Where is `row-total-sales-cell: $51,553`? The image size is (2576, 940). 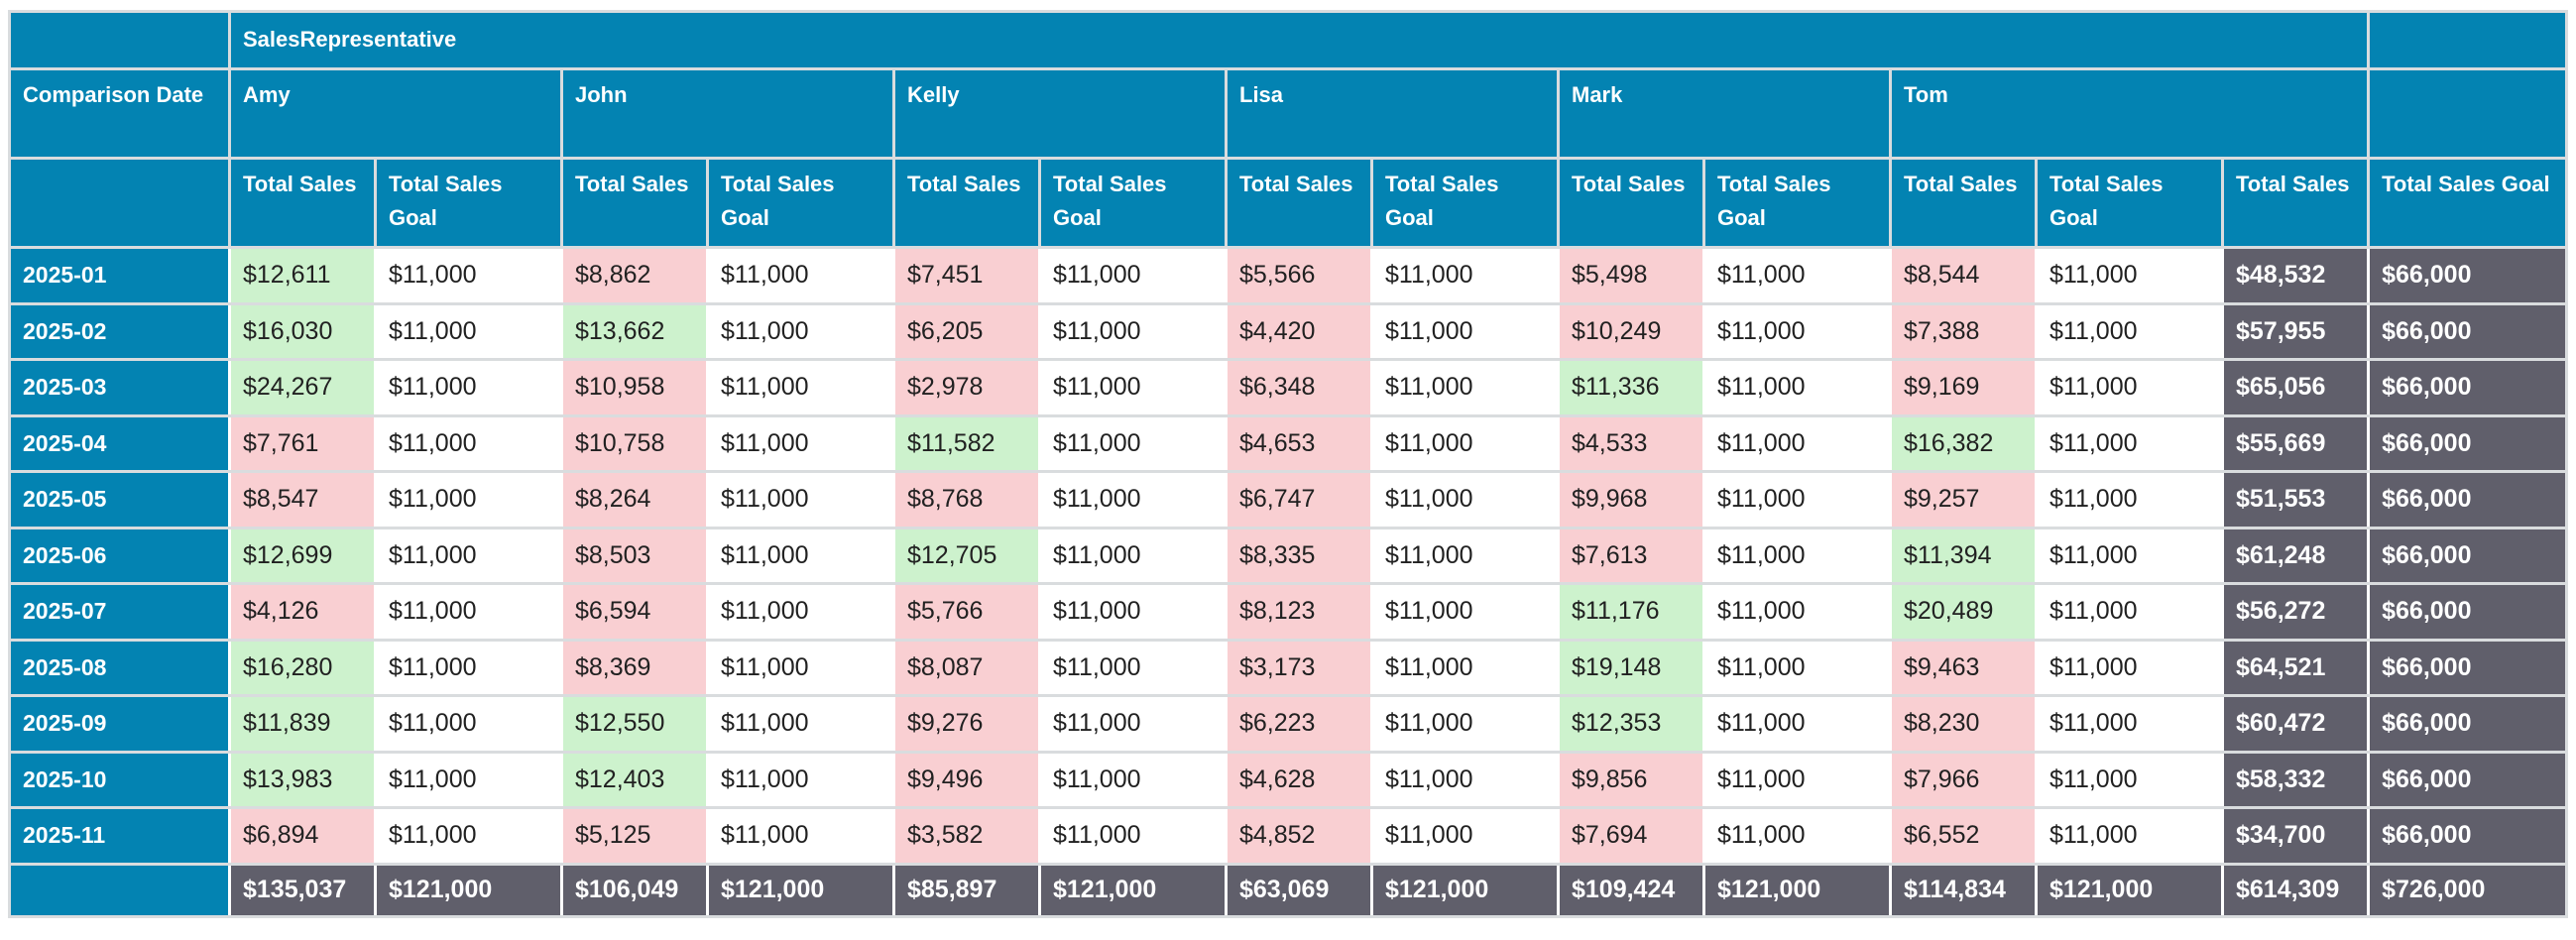 row-total-sales-cell: $51,553 is located at coordinates (2295, 499).